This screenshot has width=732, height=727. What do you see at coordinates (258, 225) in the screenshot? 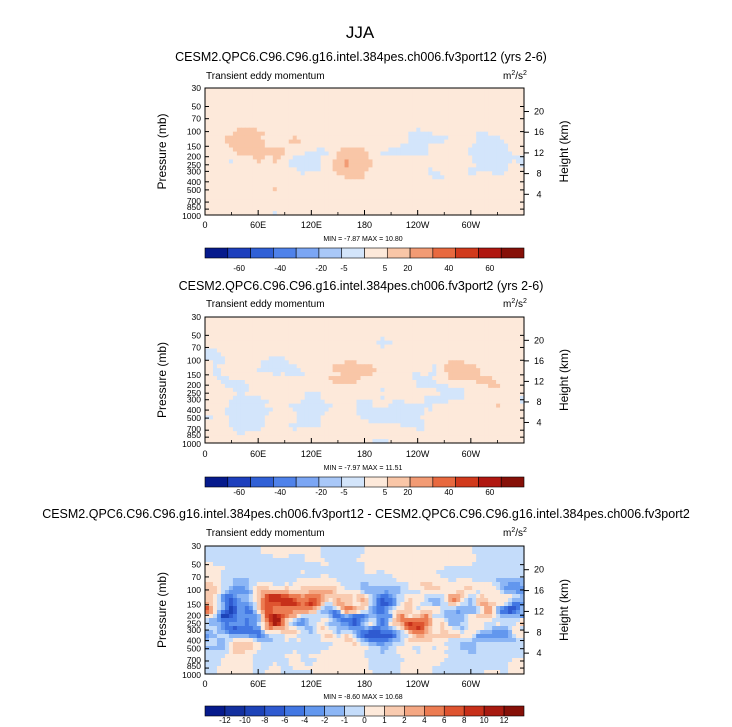
I see `x-tick-label: 60E` at bounding box center [258, 225].